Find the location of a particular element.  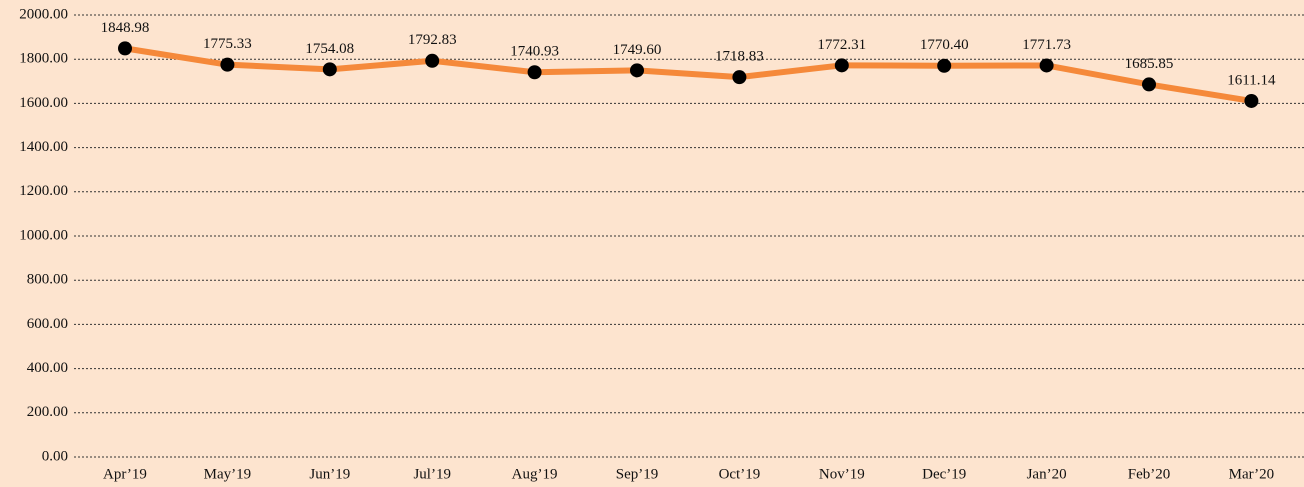

data-label: 1754.08 is located at coordinates (329, 49).